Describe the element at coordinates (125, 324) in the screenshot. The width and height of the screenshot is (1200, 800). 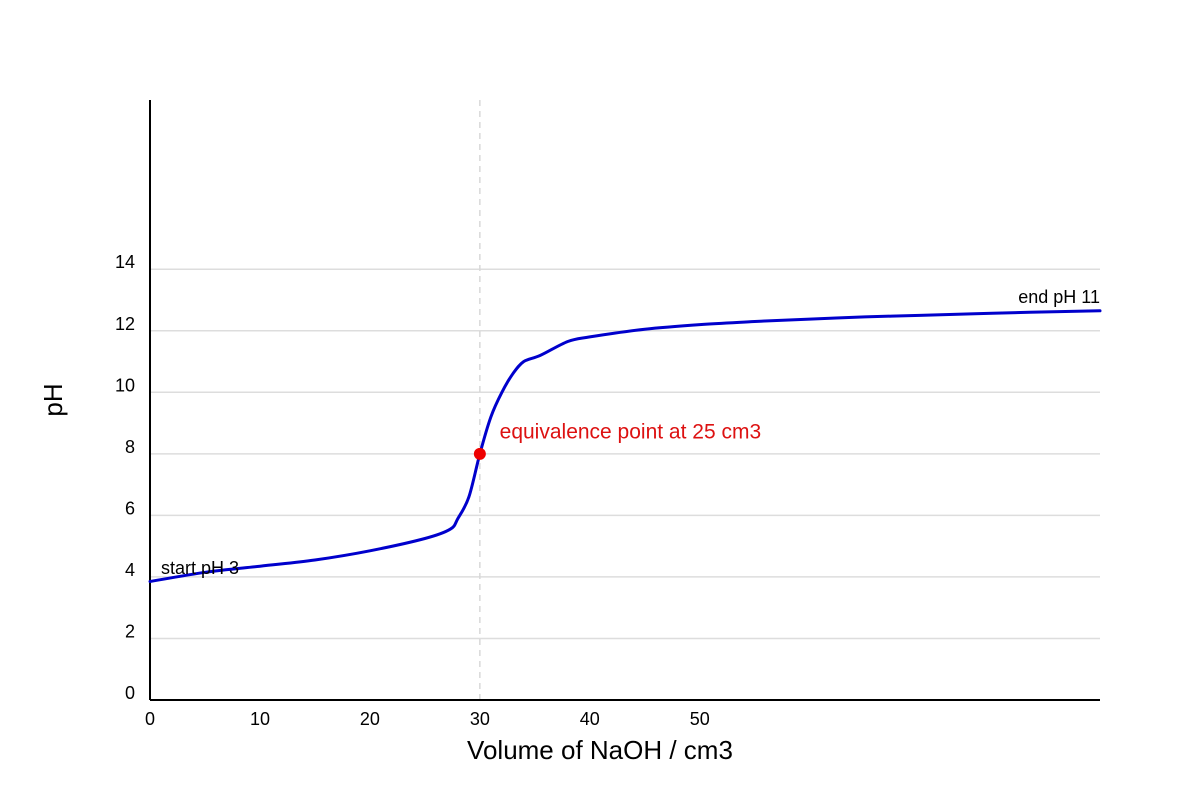
I see `y-tick-label: 12` at that location.